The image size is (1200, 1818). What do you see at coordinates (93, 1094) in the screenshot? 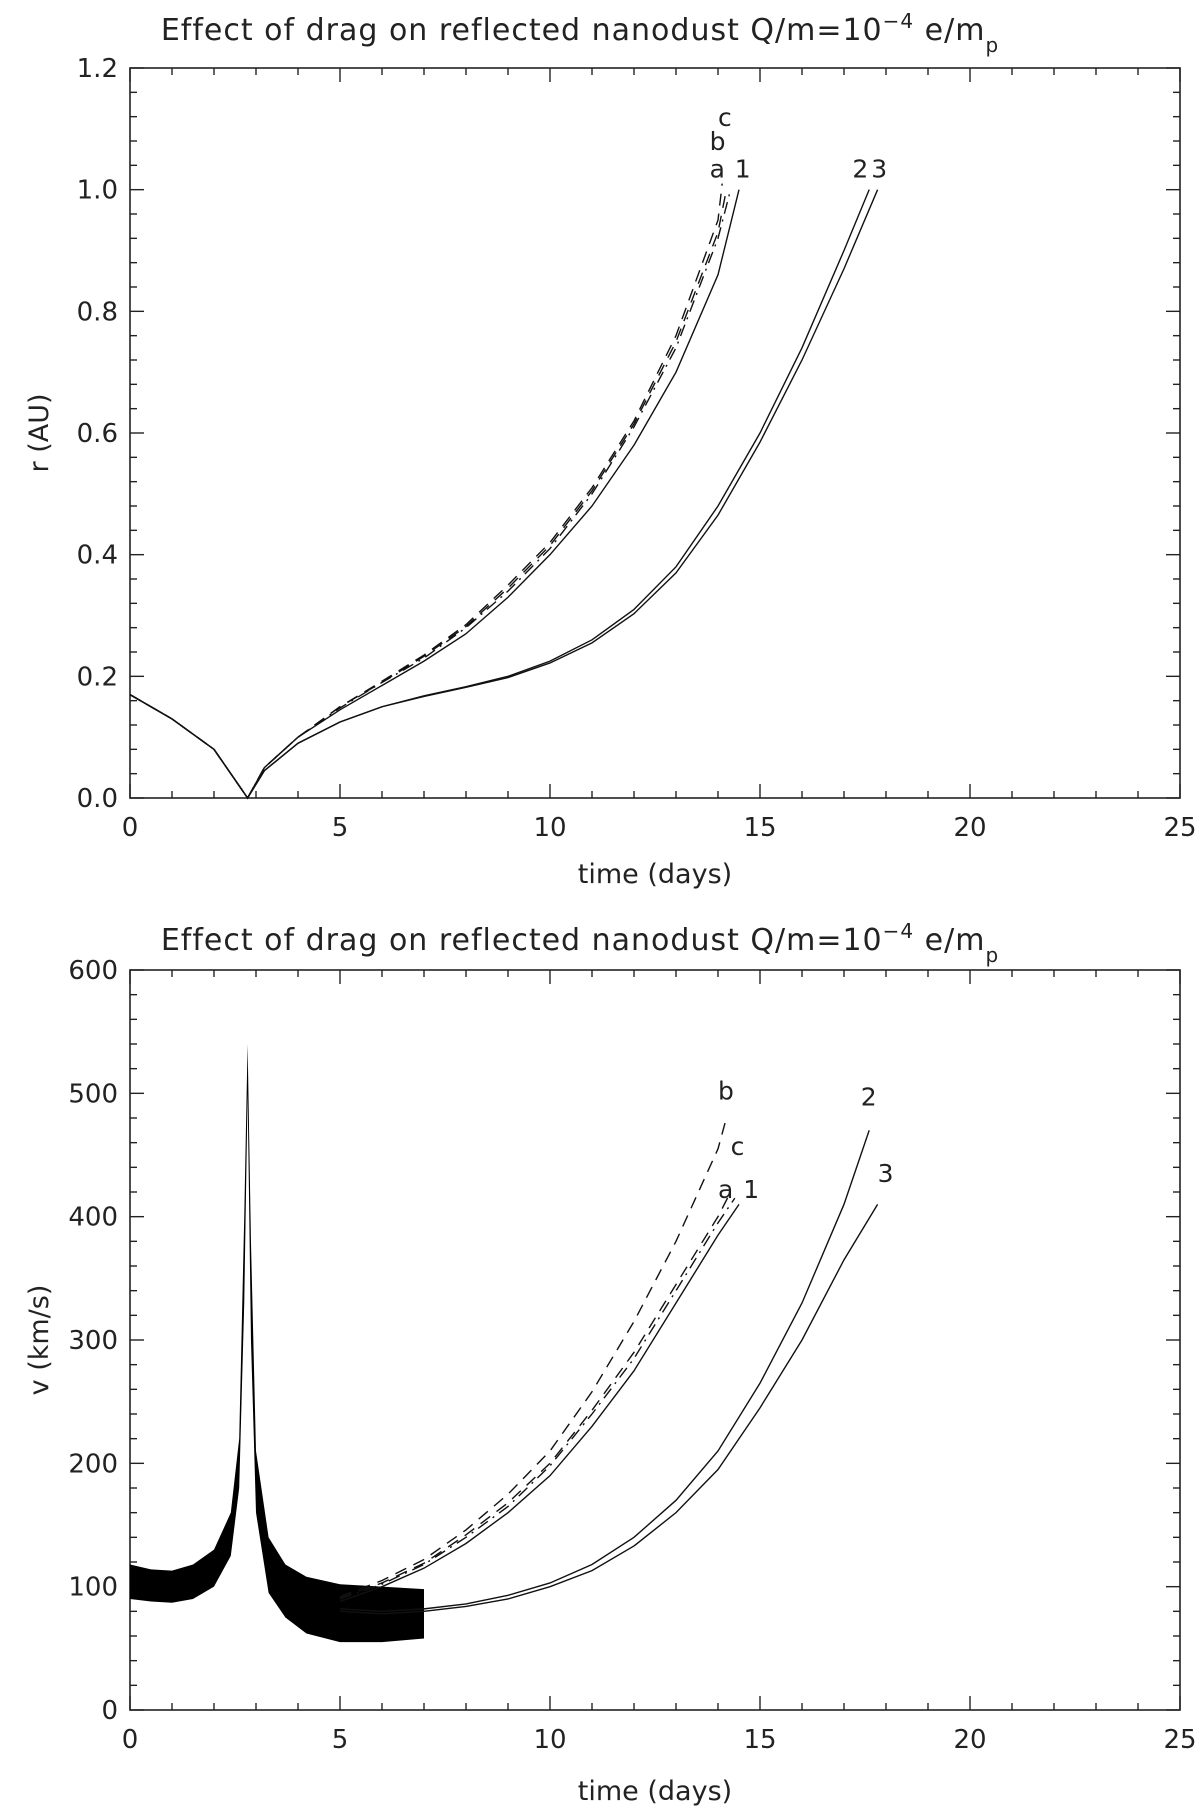
I see `y-tick-label: 500` at bounding box center [93, 1094].